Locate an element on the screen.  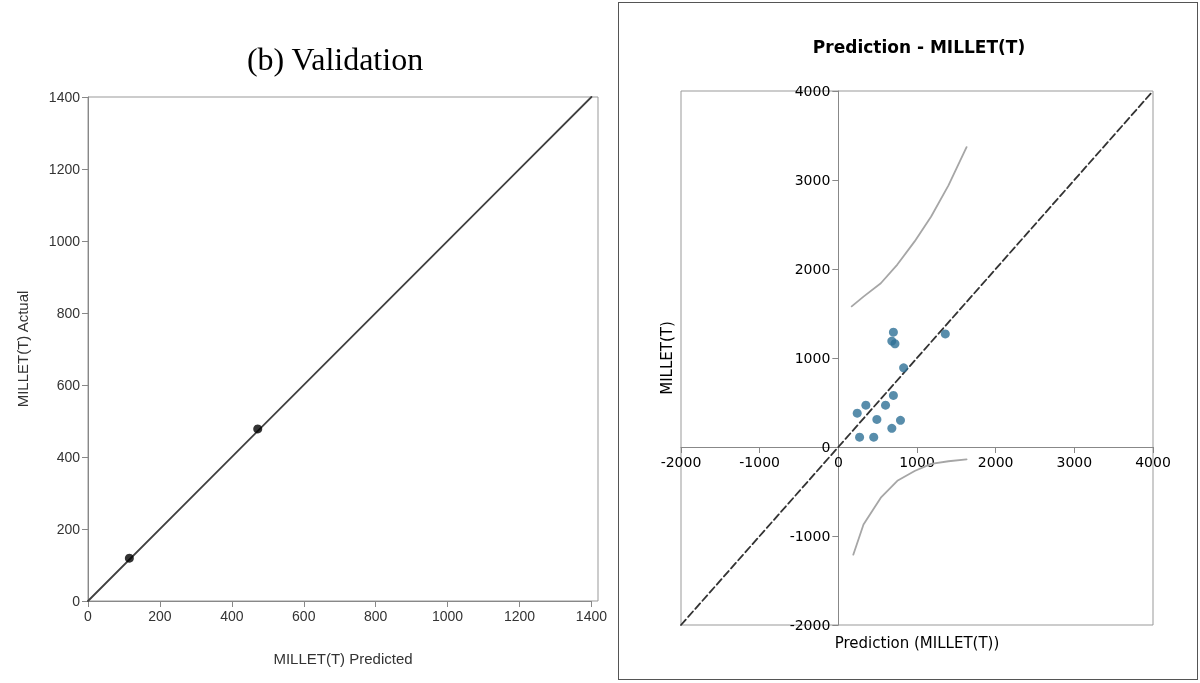
y-axis-title: MILLET(T) is located at coordinates (667, 358).